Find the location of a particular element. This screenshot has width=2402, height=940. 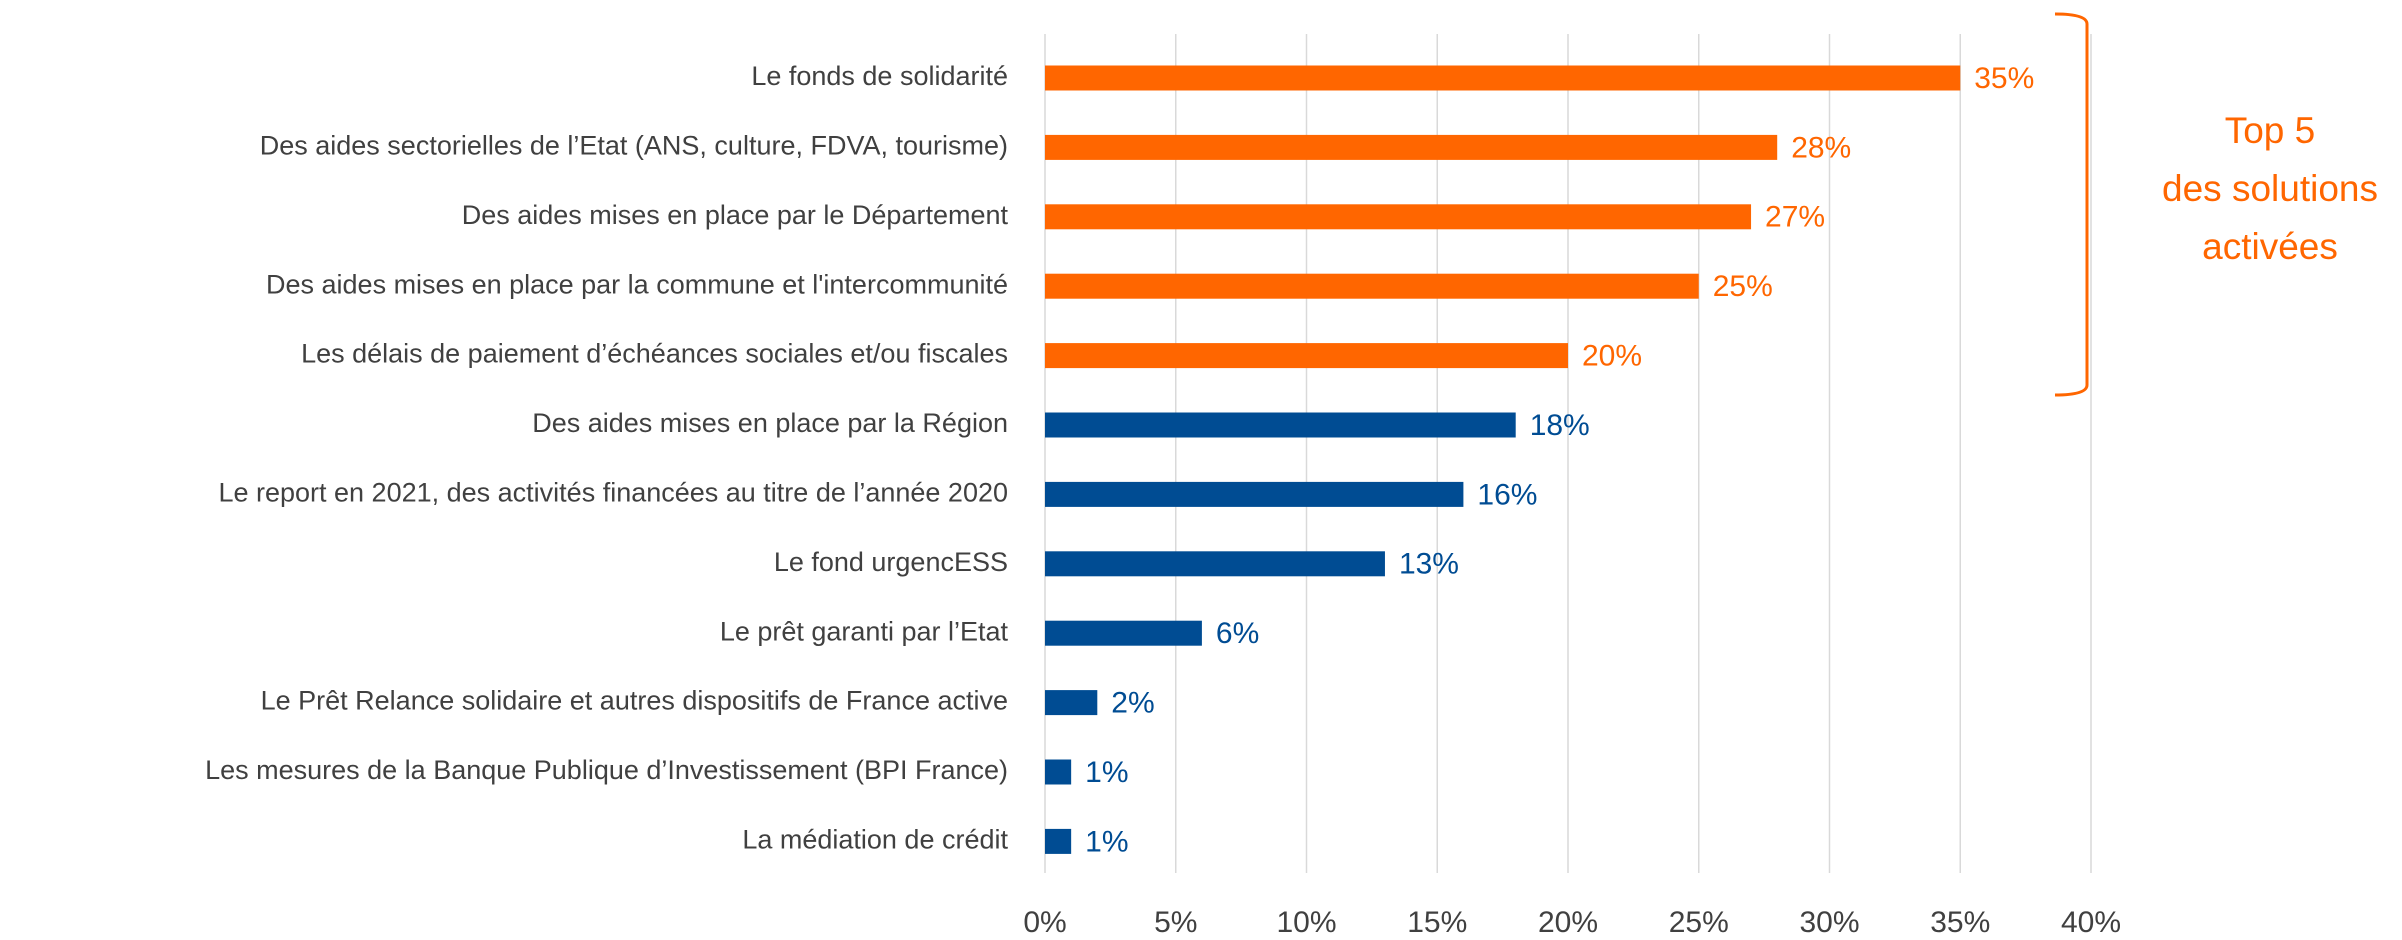

x-tick-label: 30% is located at coordinates (1829, 922).